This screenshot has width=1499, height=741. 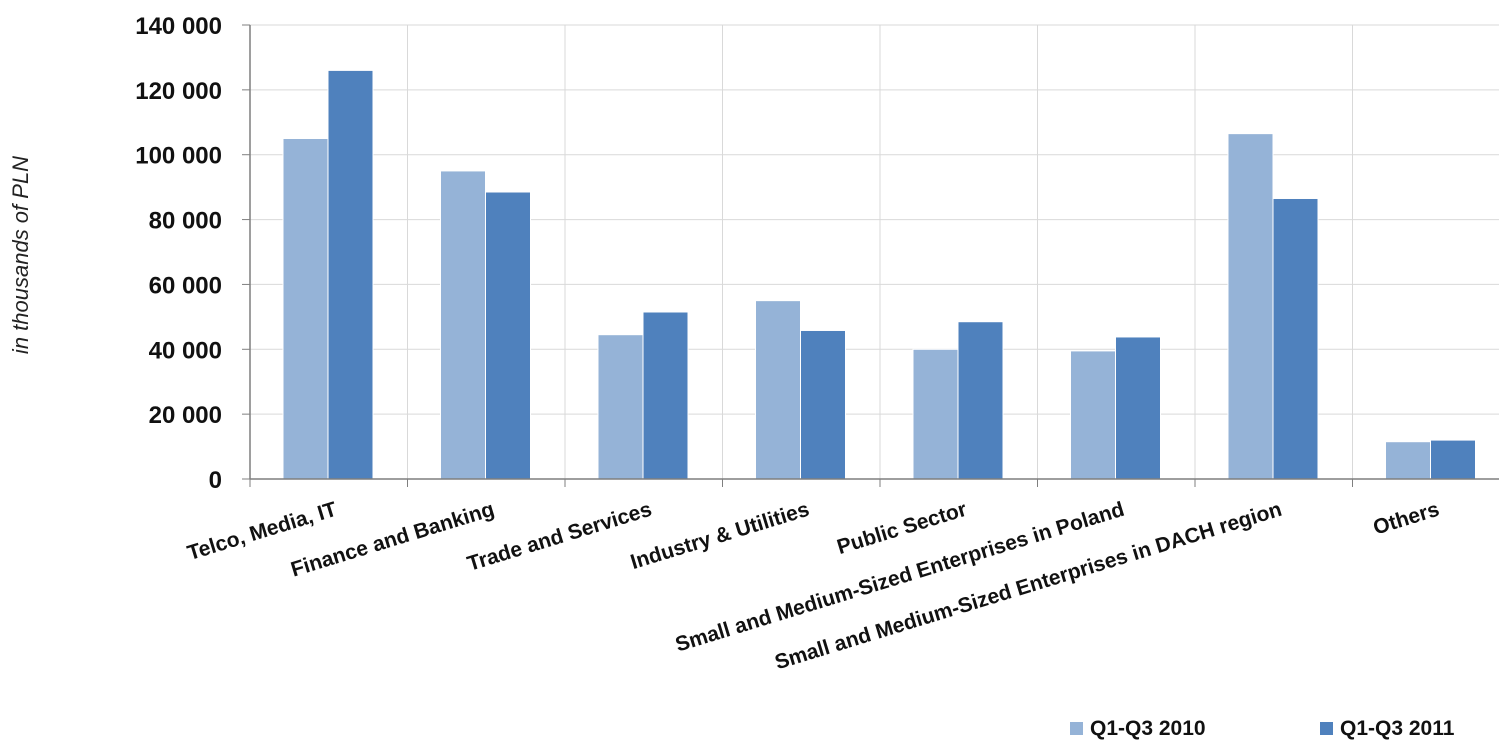 I want to click on legend-label: Q1-Q3 2011, so click(x=1397, y=728).